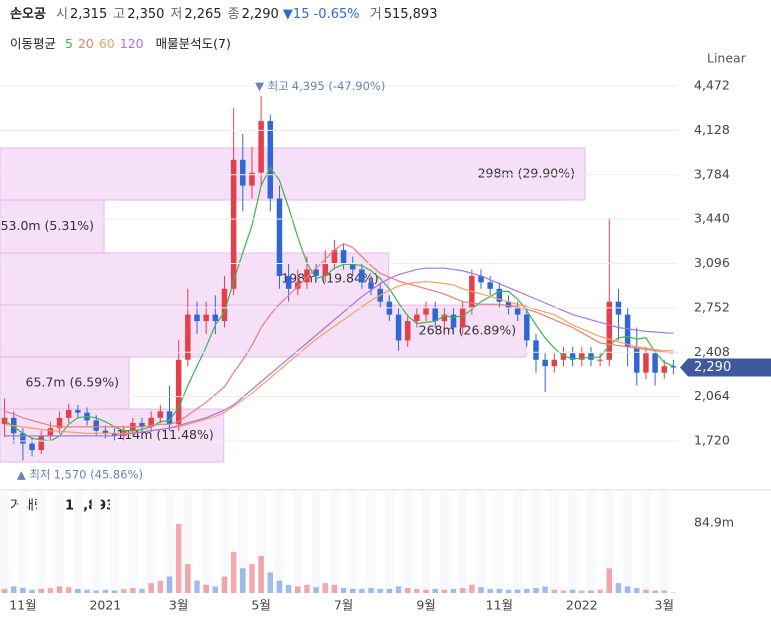  I want to click on annotation-text: 1,570 (45.86%), so click(98, 474).